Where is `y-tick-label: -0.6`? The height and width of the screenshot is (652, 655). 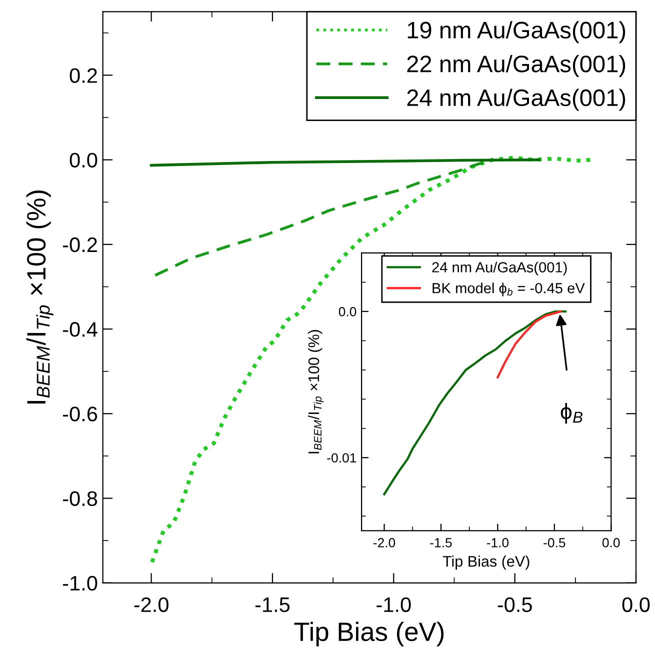 y-tick-label: -0.6 is located at coordinates (80, 414).